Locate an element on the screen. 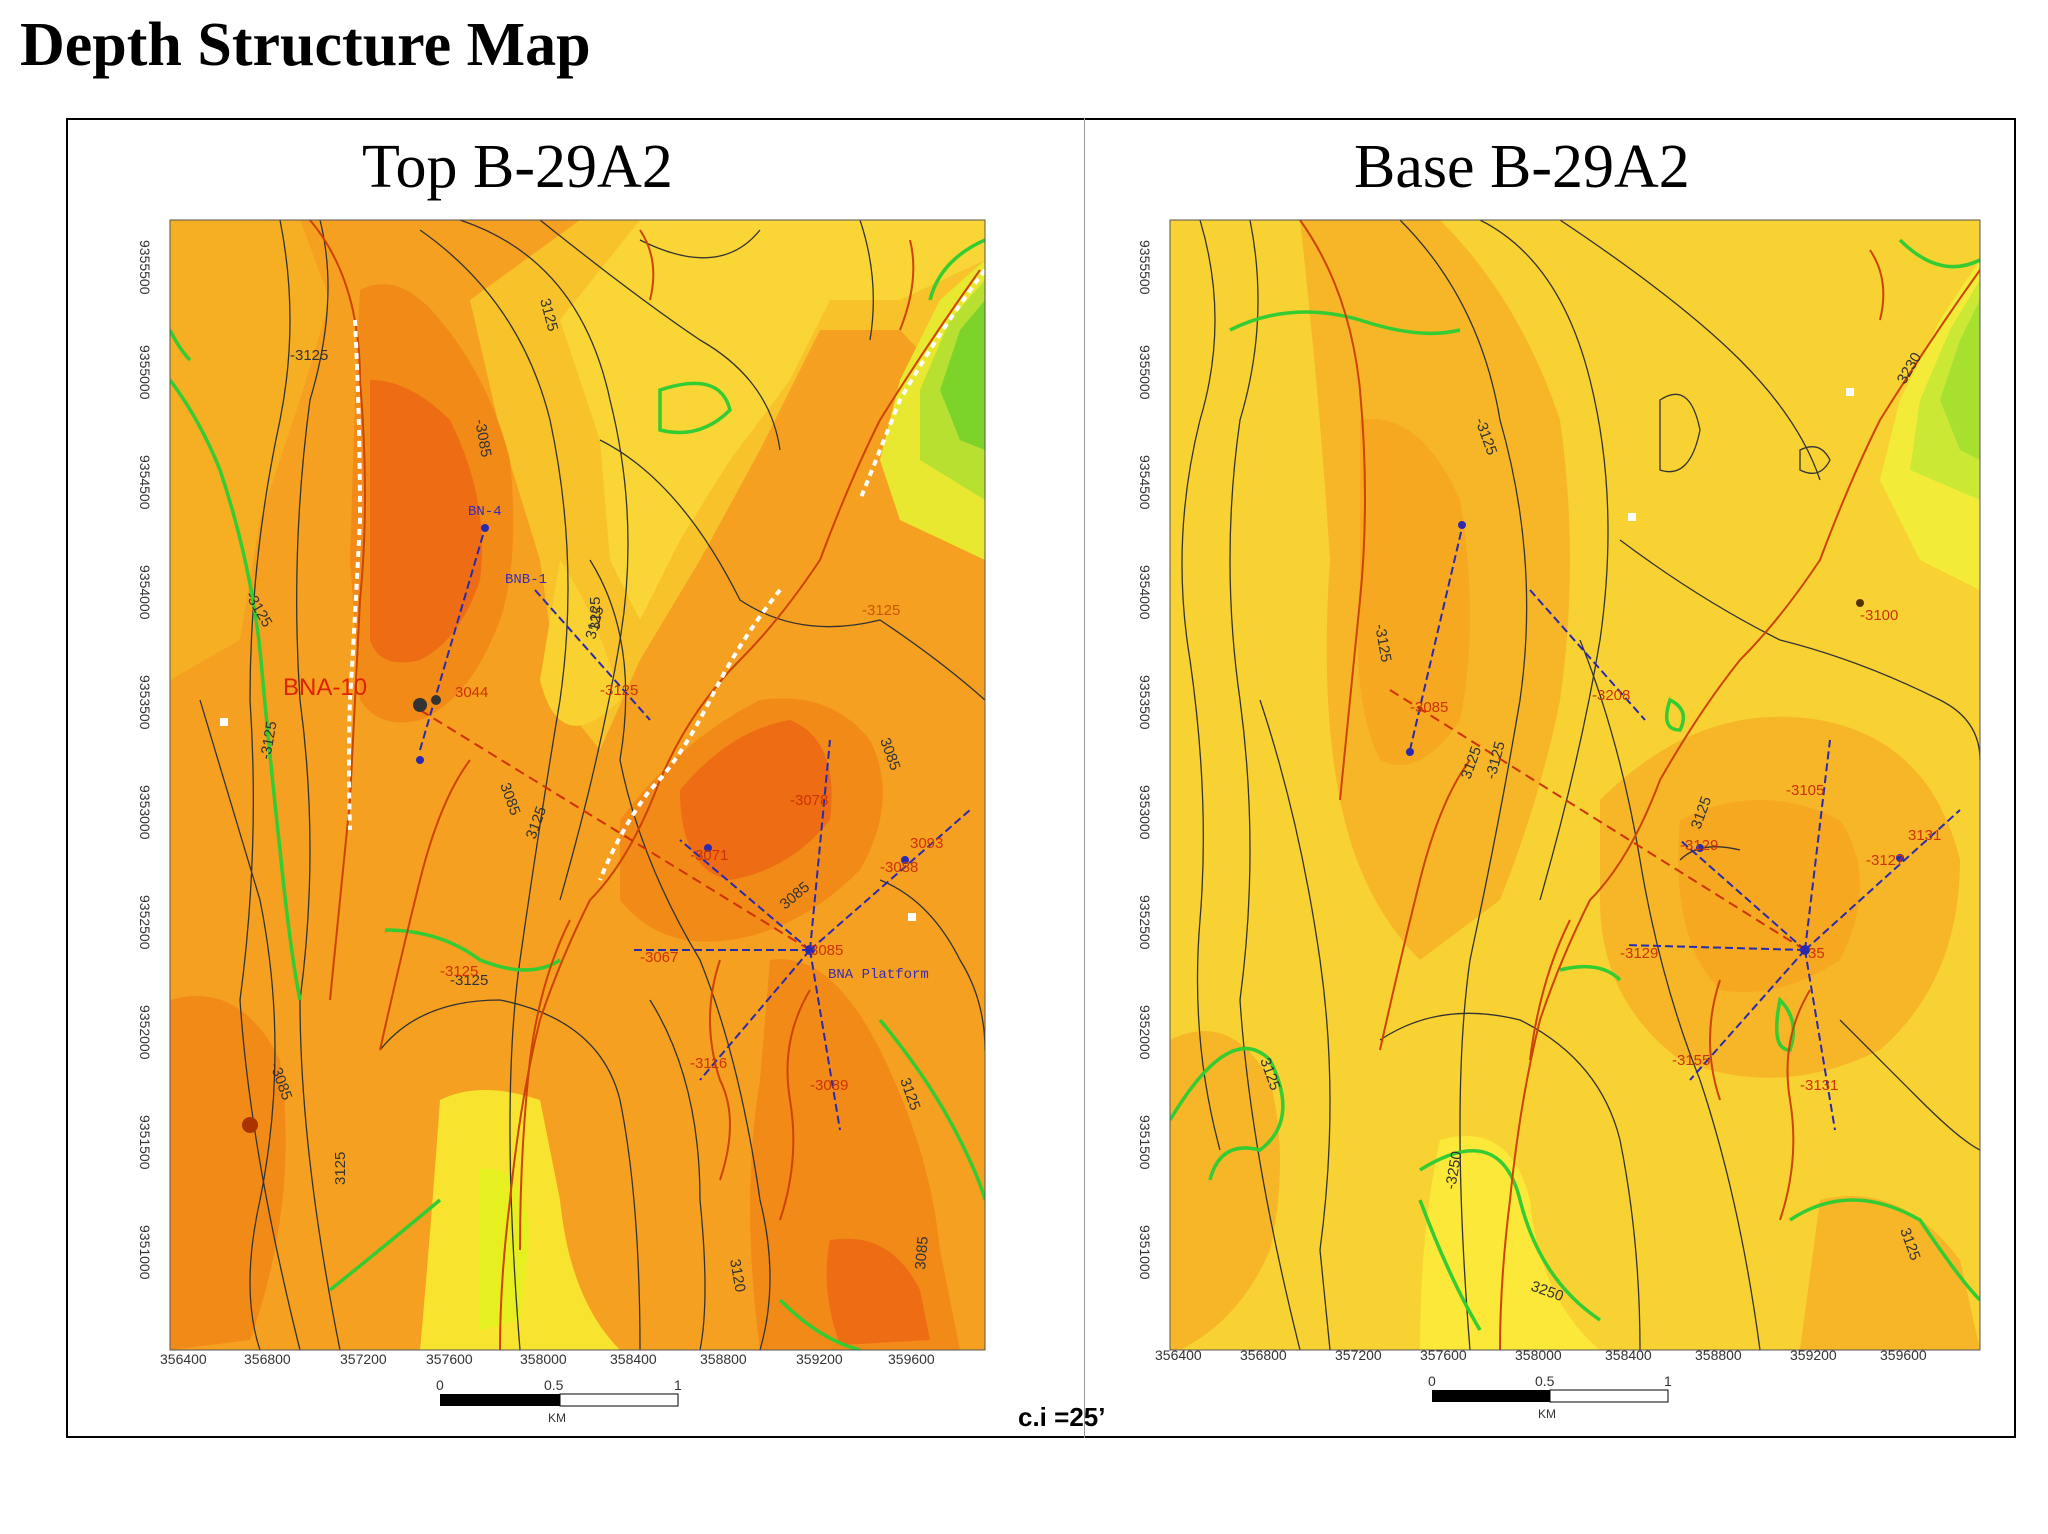  contour-label: -3085 is located at coordinates (482, 438).